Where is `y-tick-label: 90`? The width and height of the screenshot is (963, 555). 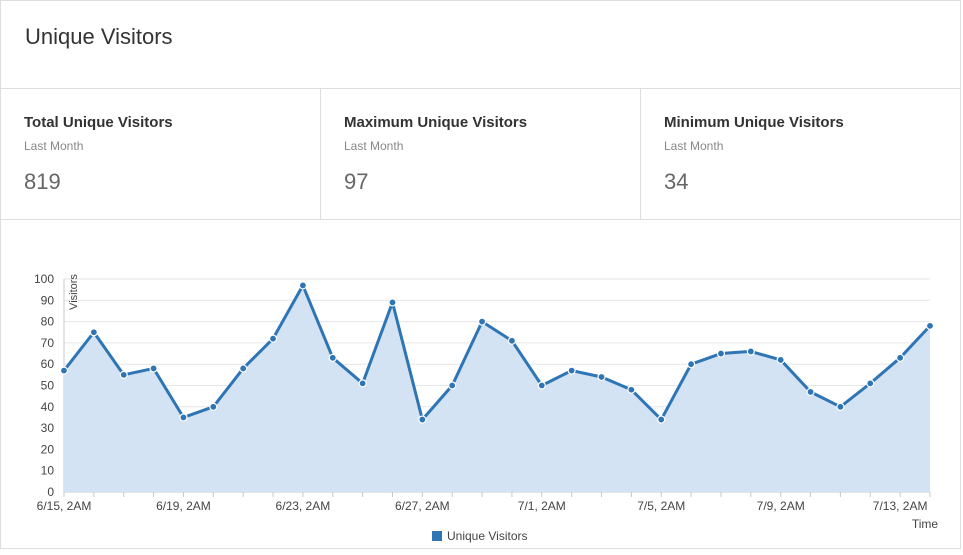 y-tick-label: 90 is located at coordinates (48, 300).